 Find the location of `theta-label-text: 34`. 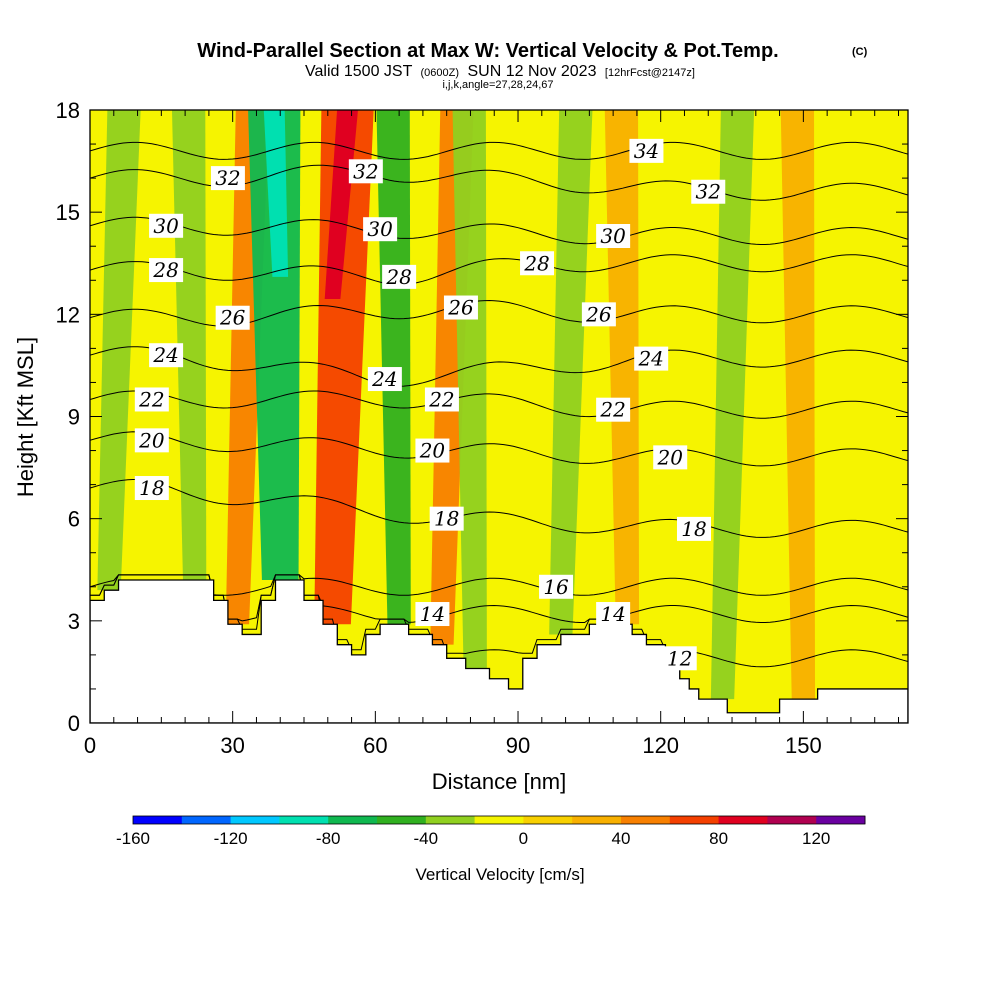

theta-label-text: 34 is located at coordinates (646, 151).